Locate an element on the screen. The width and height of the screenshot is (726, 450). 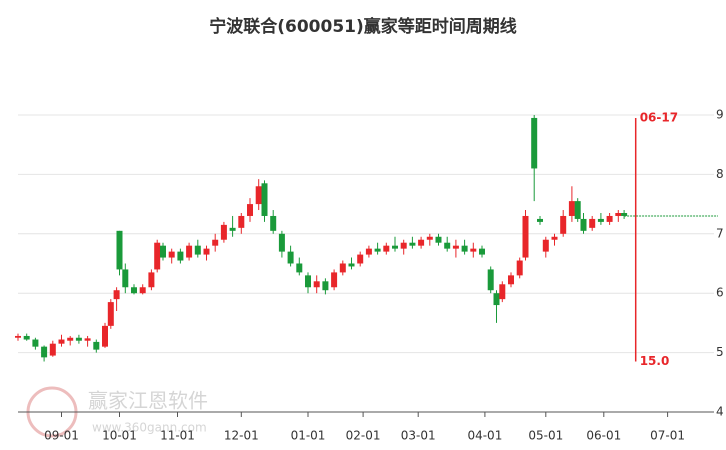
x-tick-label: 09-01 is located at coordinates (61, 436).